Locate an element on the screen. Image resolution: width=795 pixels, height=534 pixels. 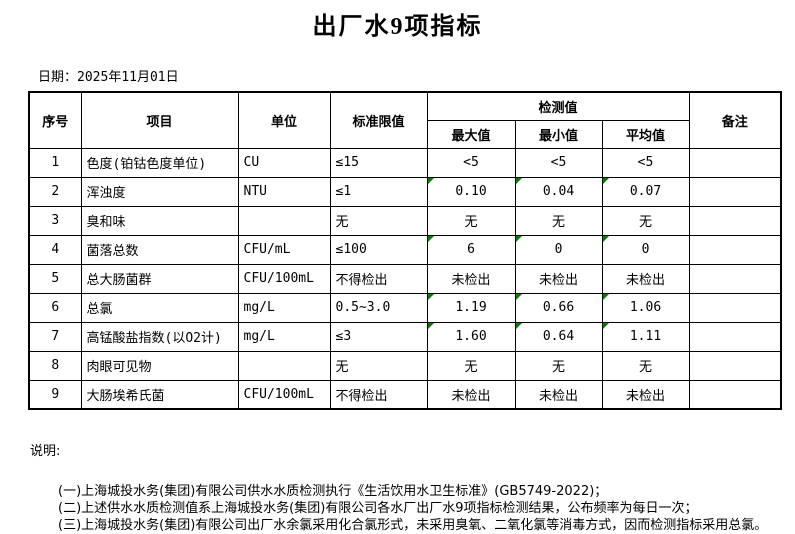
cell-unit: NTU is located at coordinates (284, 191).